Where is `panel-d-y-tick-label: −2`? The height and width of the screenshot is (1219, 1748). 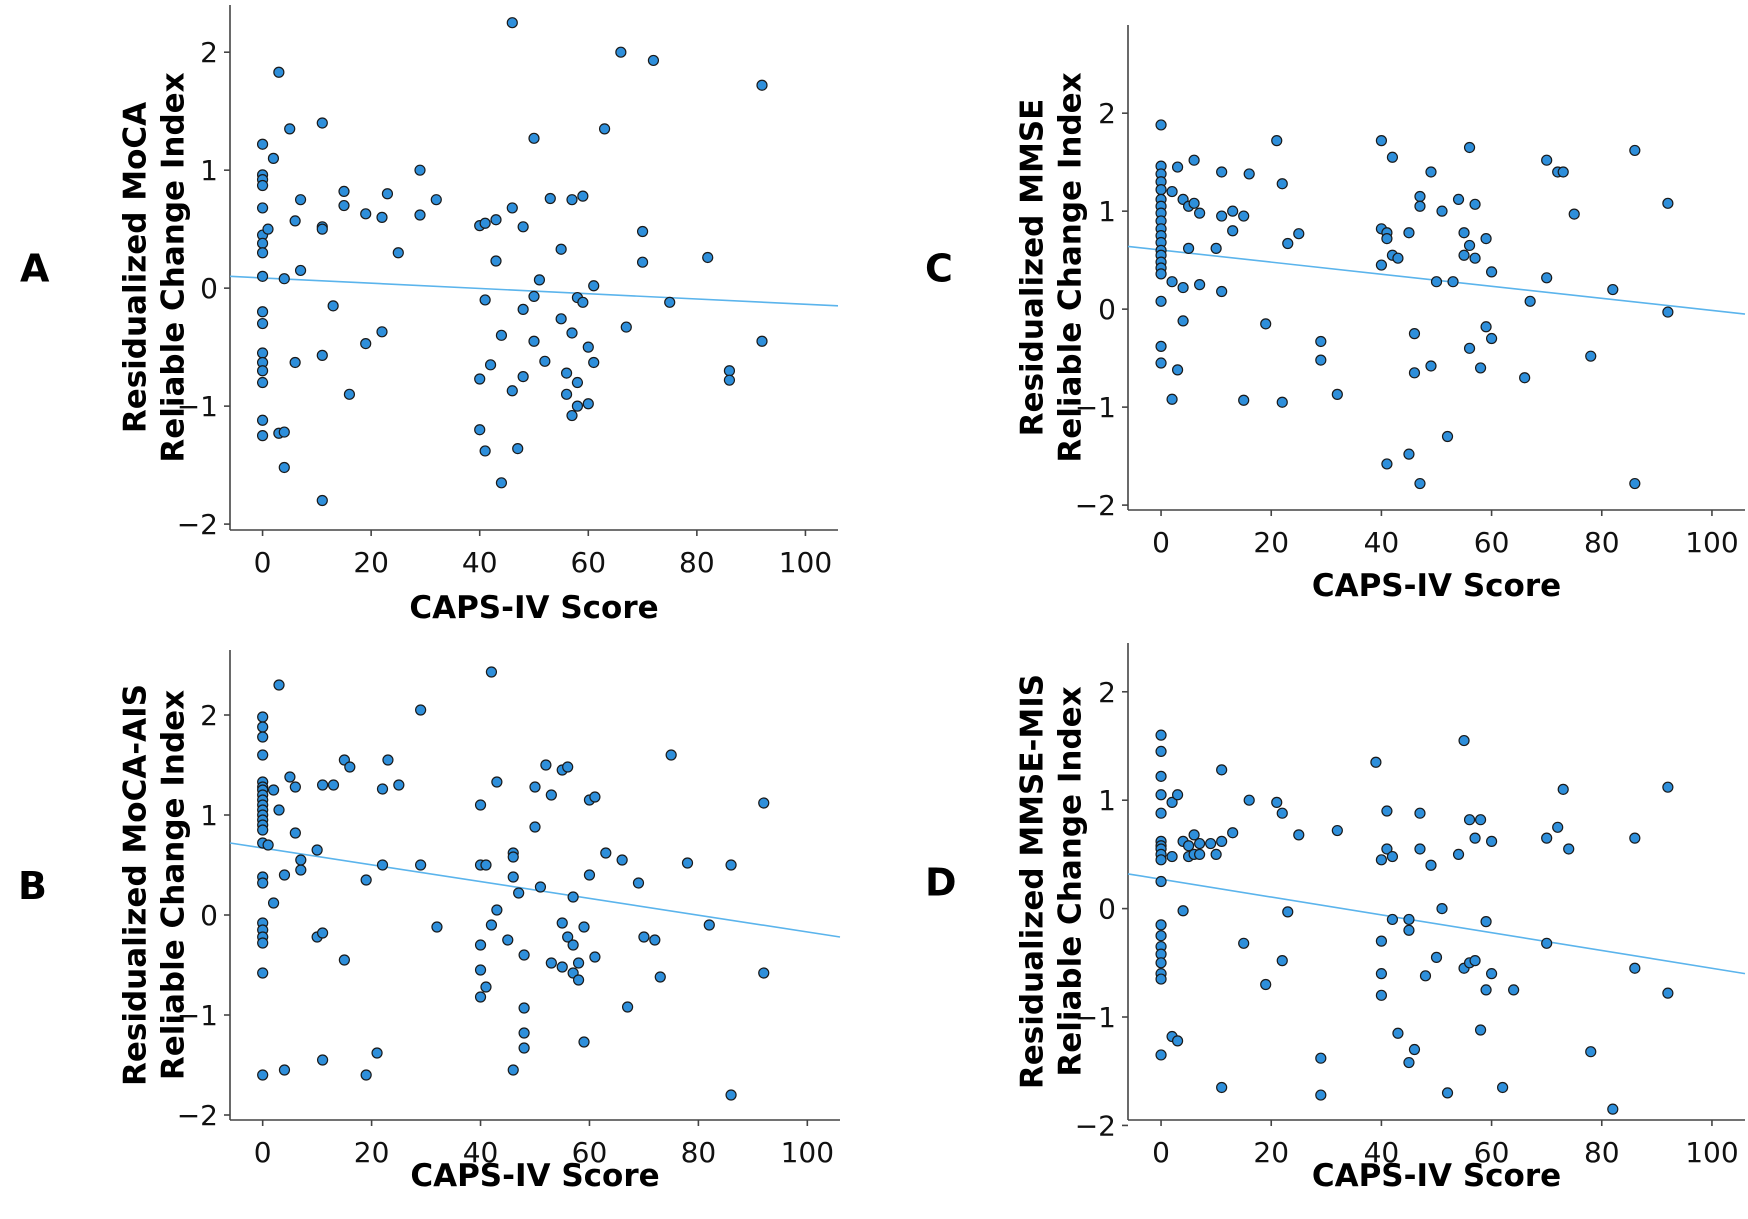 panel-d-y-tick-label: −2 is located at coordinates (1095, 1125).